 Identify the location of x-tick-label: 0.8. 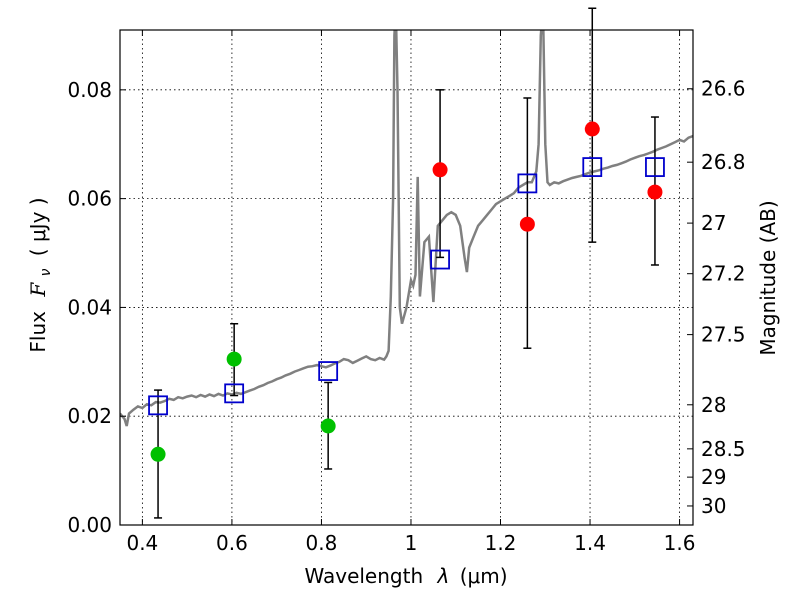
(322, 543).